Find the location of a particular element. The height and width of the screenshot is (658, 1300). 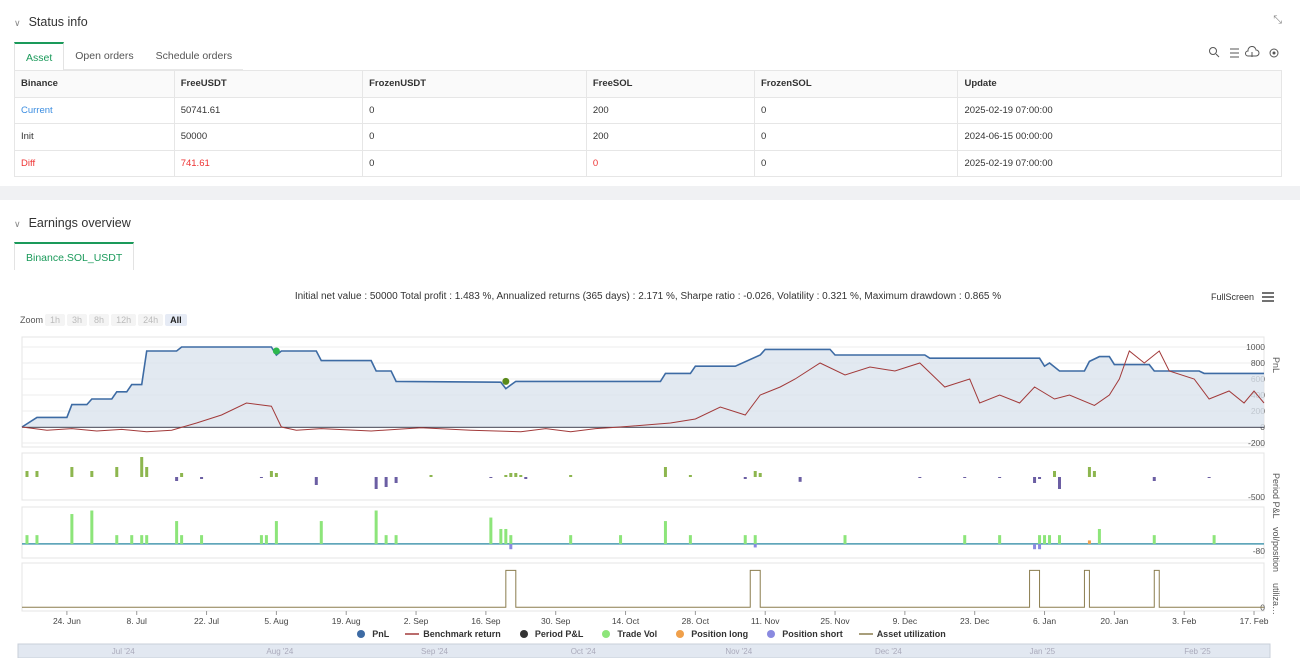

table-row: Diff 741.61 0 0 0 2025-02-19 07:00:00 is located at coordinates (648, 163).